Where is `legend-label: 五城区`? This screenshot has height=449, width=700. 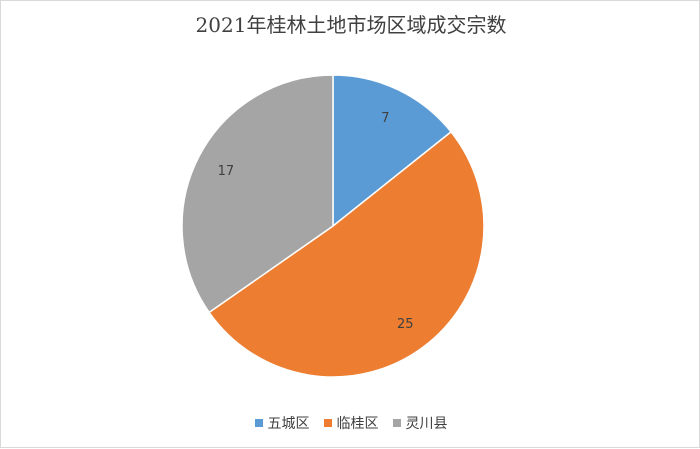
legend-label: 五城区 is located at coordinates (288, 424).